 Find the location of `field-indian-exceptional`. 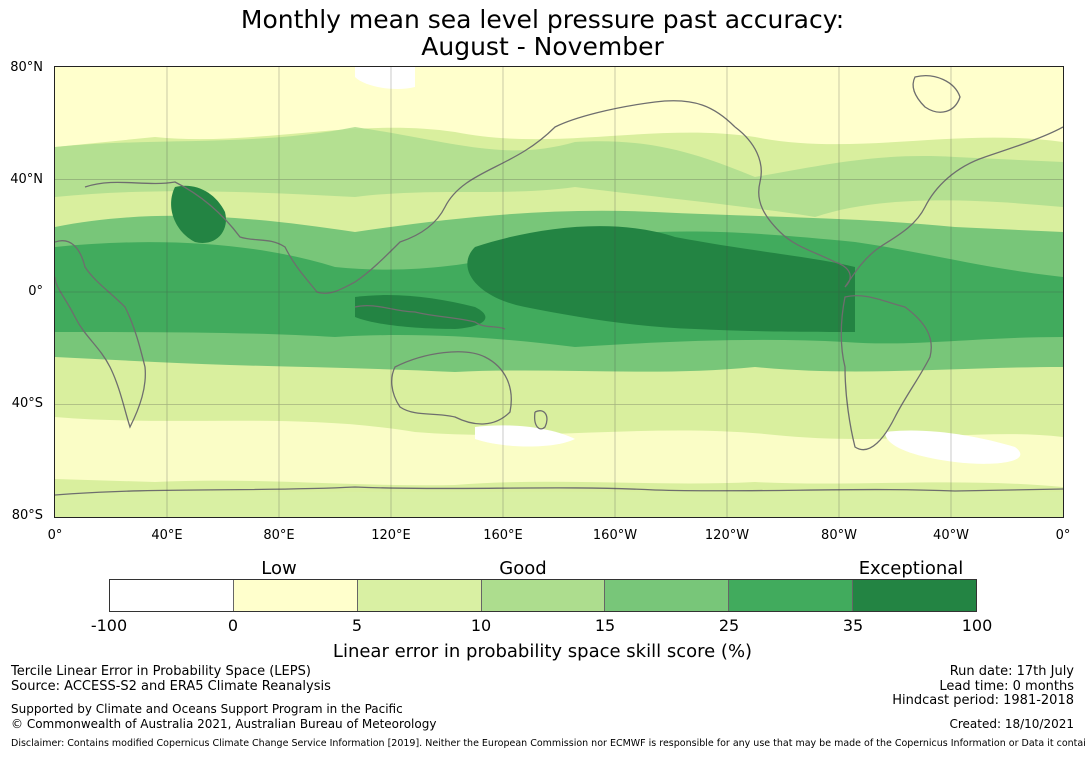

field-indian-exceptional is located at coordinates (198, 214).